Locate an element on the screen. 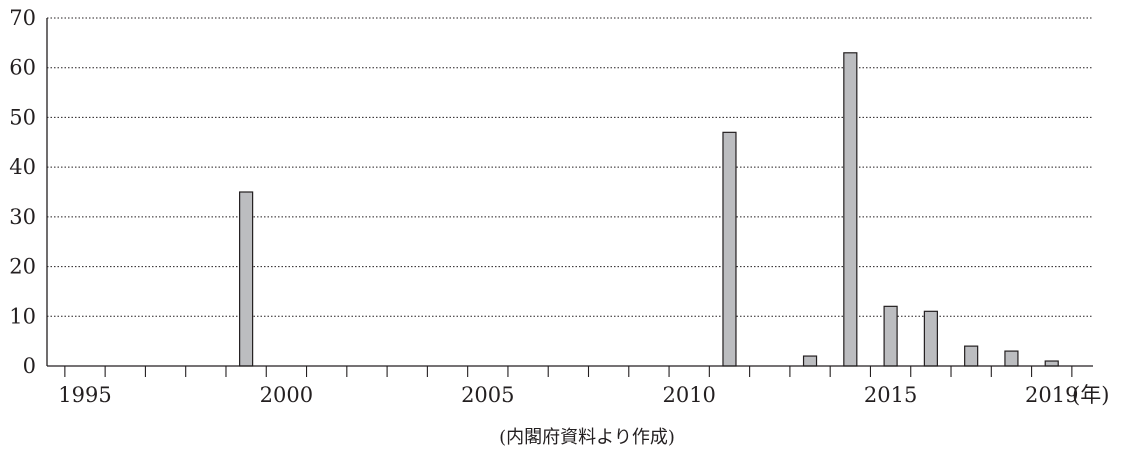  bar-2015 is located at coordinates (890, 336).